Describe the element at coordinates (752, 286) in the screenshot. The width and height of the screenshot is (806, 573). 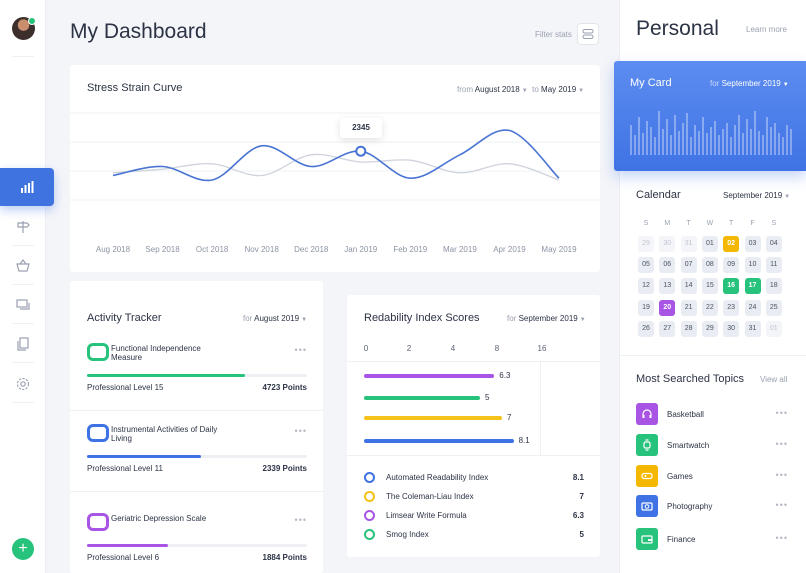
I see `calendar-day: 17` at that location.